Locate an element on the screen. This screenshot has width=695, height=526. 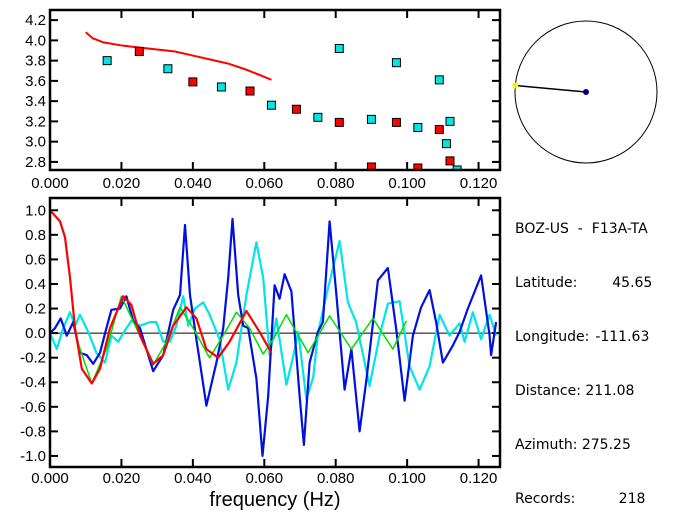
y-tick-label: 0.6 is located at coordinates (35, 259).